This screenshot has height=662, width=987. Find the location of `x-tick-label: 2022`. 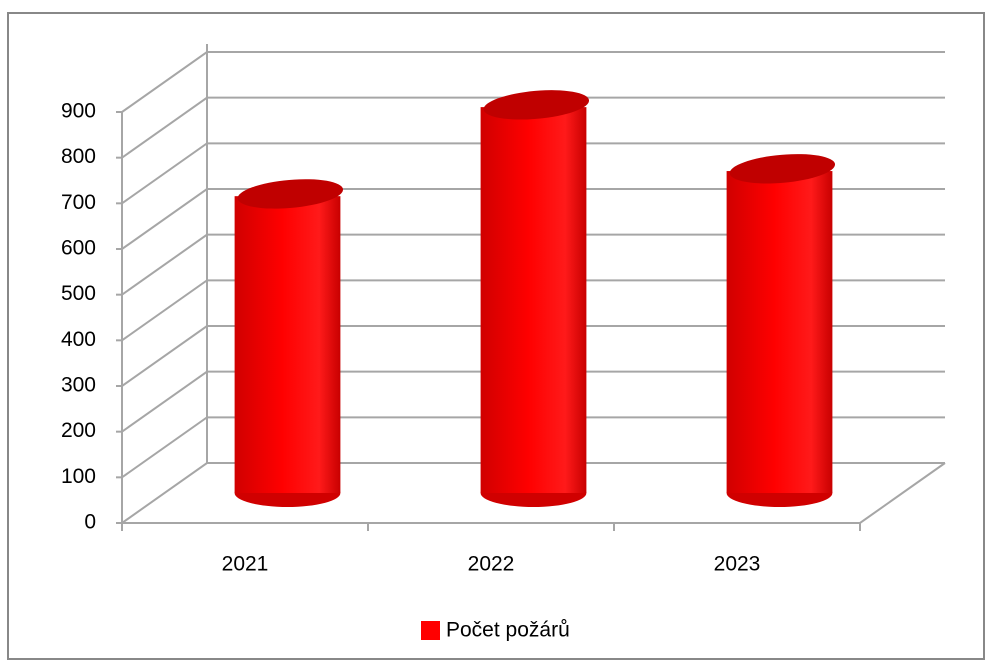

x-tick-label: 2022 is located at coordinates (491, 564).